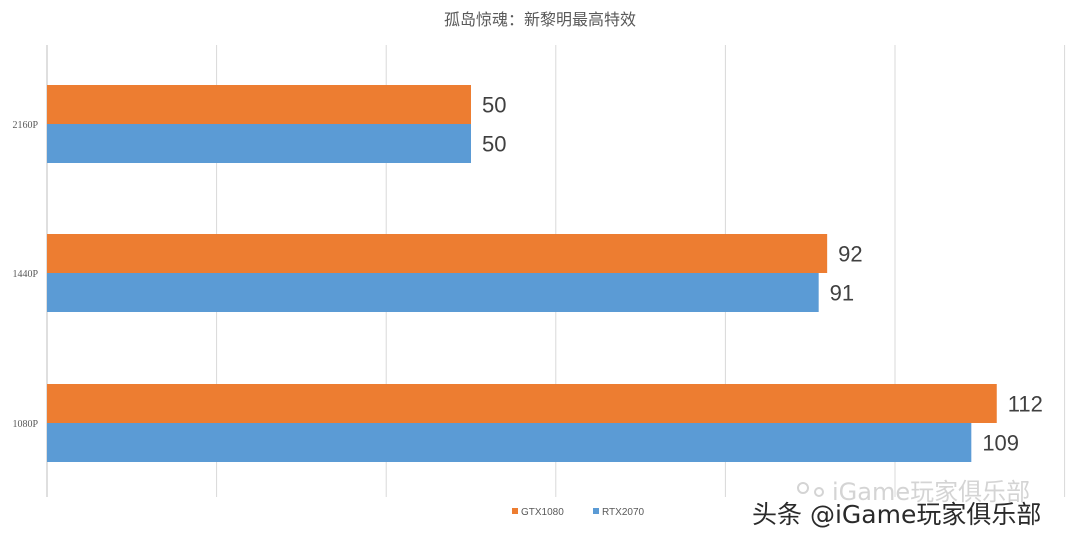  What do you see at coordinates (810, 489) in the screenshot?
I see `watermark-logo-icon` at bounding box center [810, 489].